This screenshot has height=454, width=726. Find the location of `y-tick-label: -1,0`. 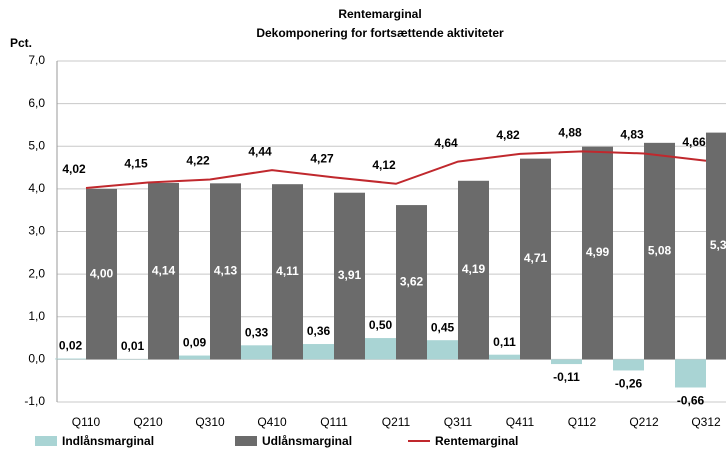

y-tick-label: -1,0 is located at coordinates (34, 401).